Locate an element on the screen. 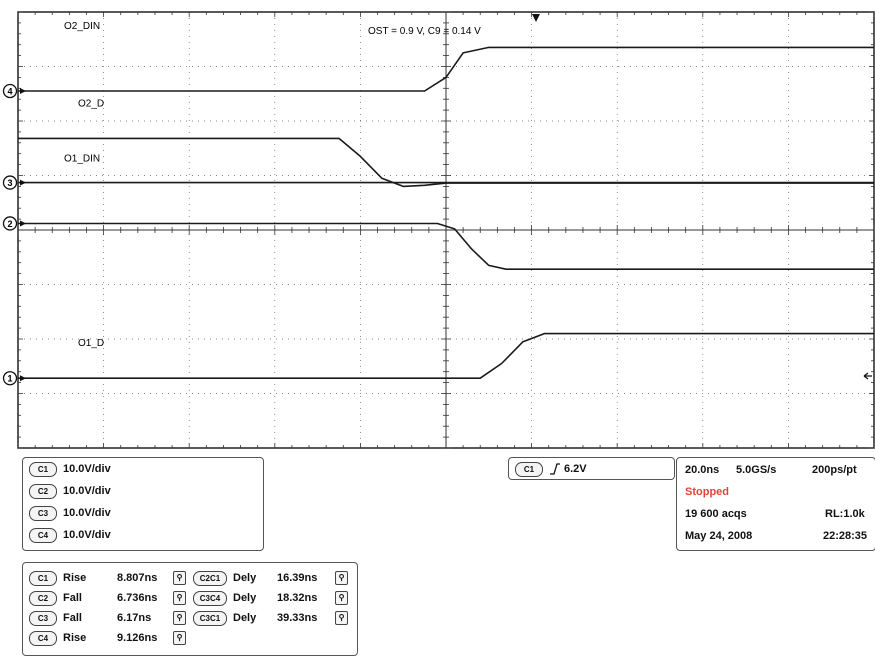 This screenshot has height=656, width=875. delay-row: C3C1 Dely 39.33ns ⚲ is located at coordinates (270, 618).